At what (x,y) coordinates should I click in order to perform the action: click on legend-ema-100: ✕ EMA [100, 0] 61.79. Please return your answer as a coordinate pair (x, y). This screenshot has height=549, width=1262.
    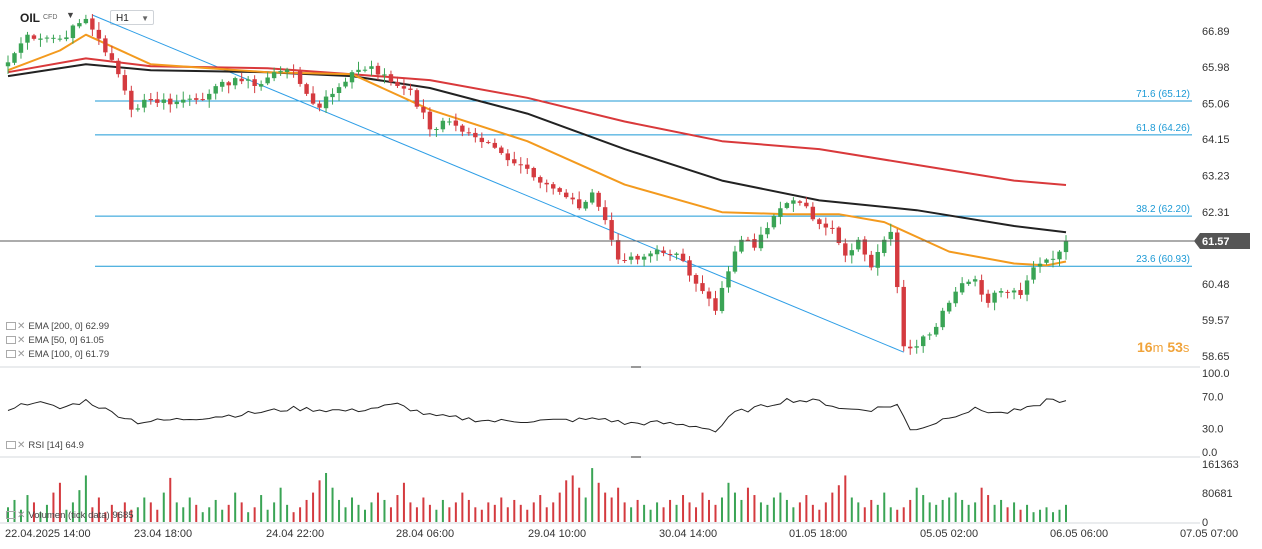
    Looking at the image, I should click on (57, 354).